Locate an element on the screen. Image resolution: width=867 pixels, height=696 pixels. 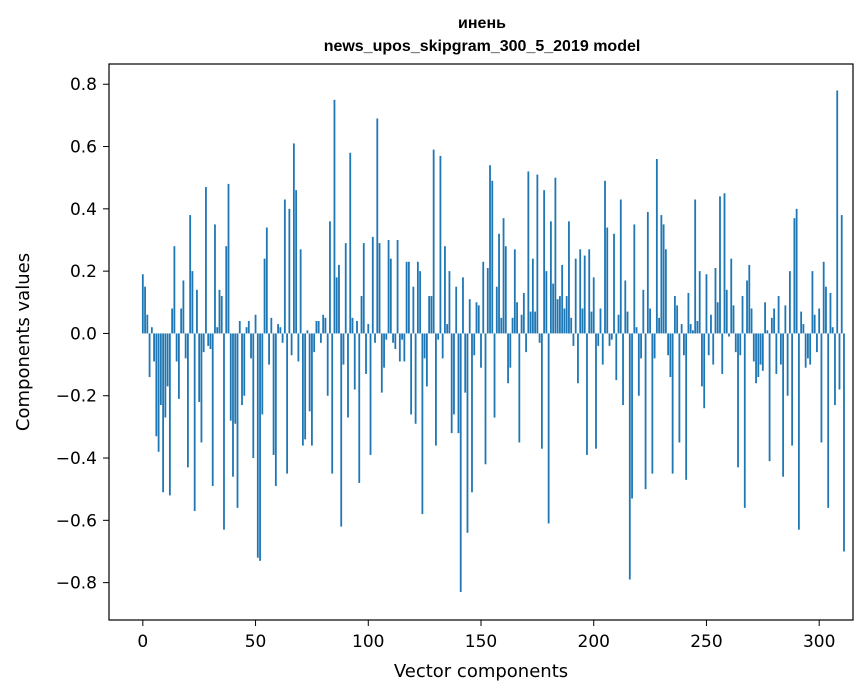
y-tick-label: 0.4 is located at coordinates (83, 210).